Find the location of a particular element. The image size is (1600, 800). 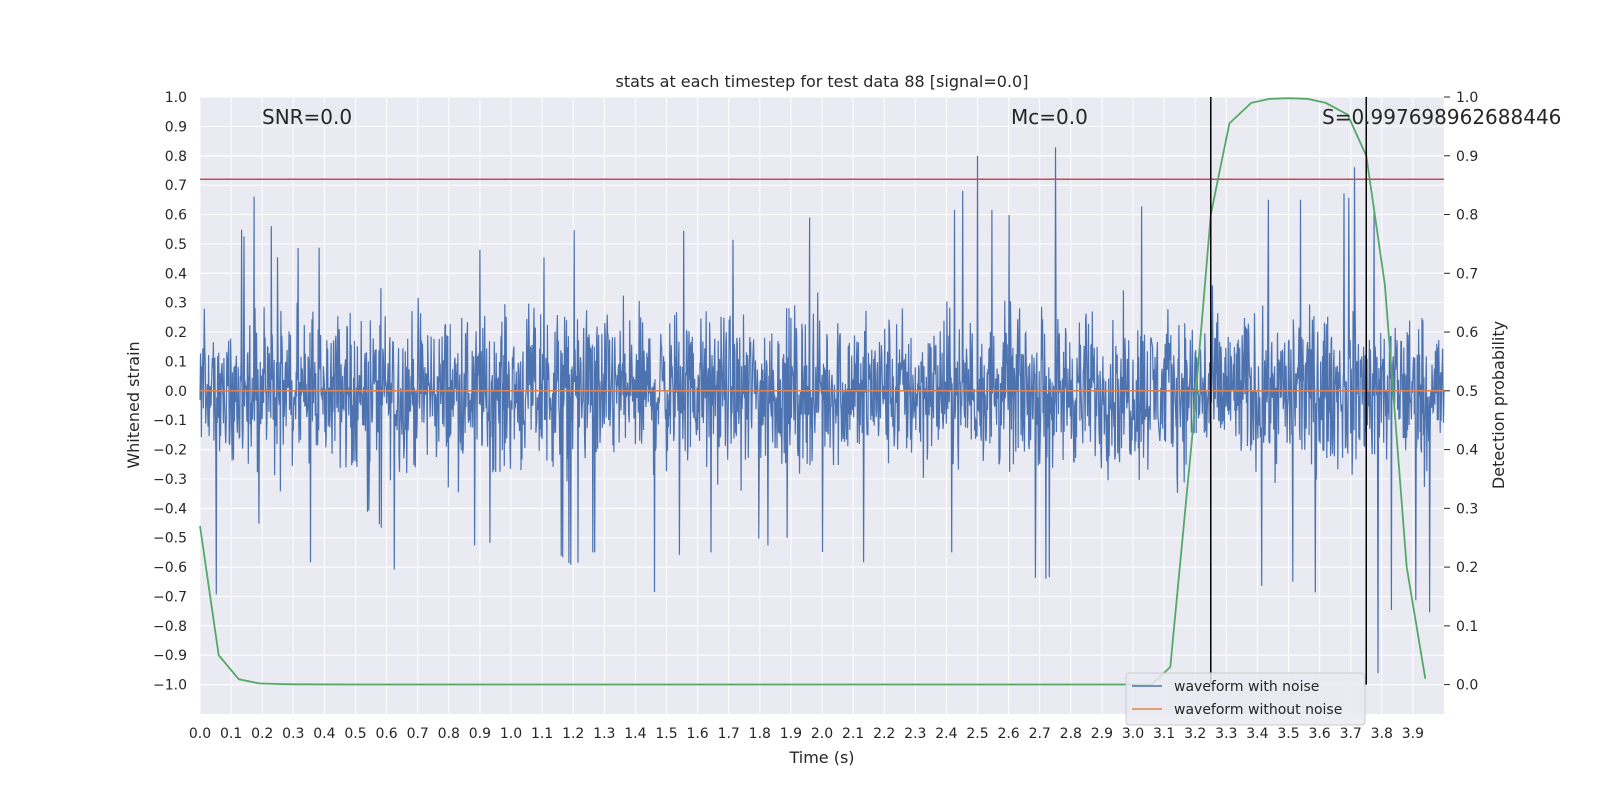

x-tick-label: 1.1 is located at coordinates (542, 734).